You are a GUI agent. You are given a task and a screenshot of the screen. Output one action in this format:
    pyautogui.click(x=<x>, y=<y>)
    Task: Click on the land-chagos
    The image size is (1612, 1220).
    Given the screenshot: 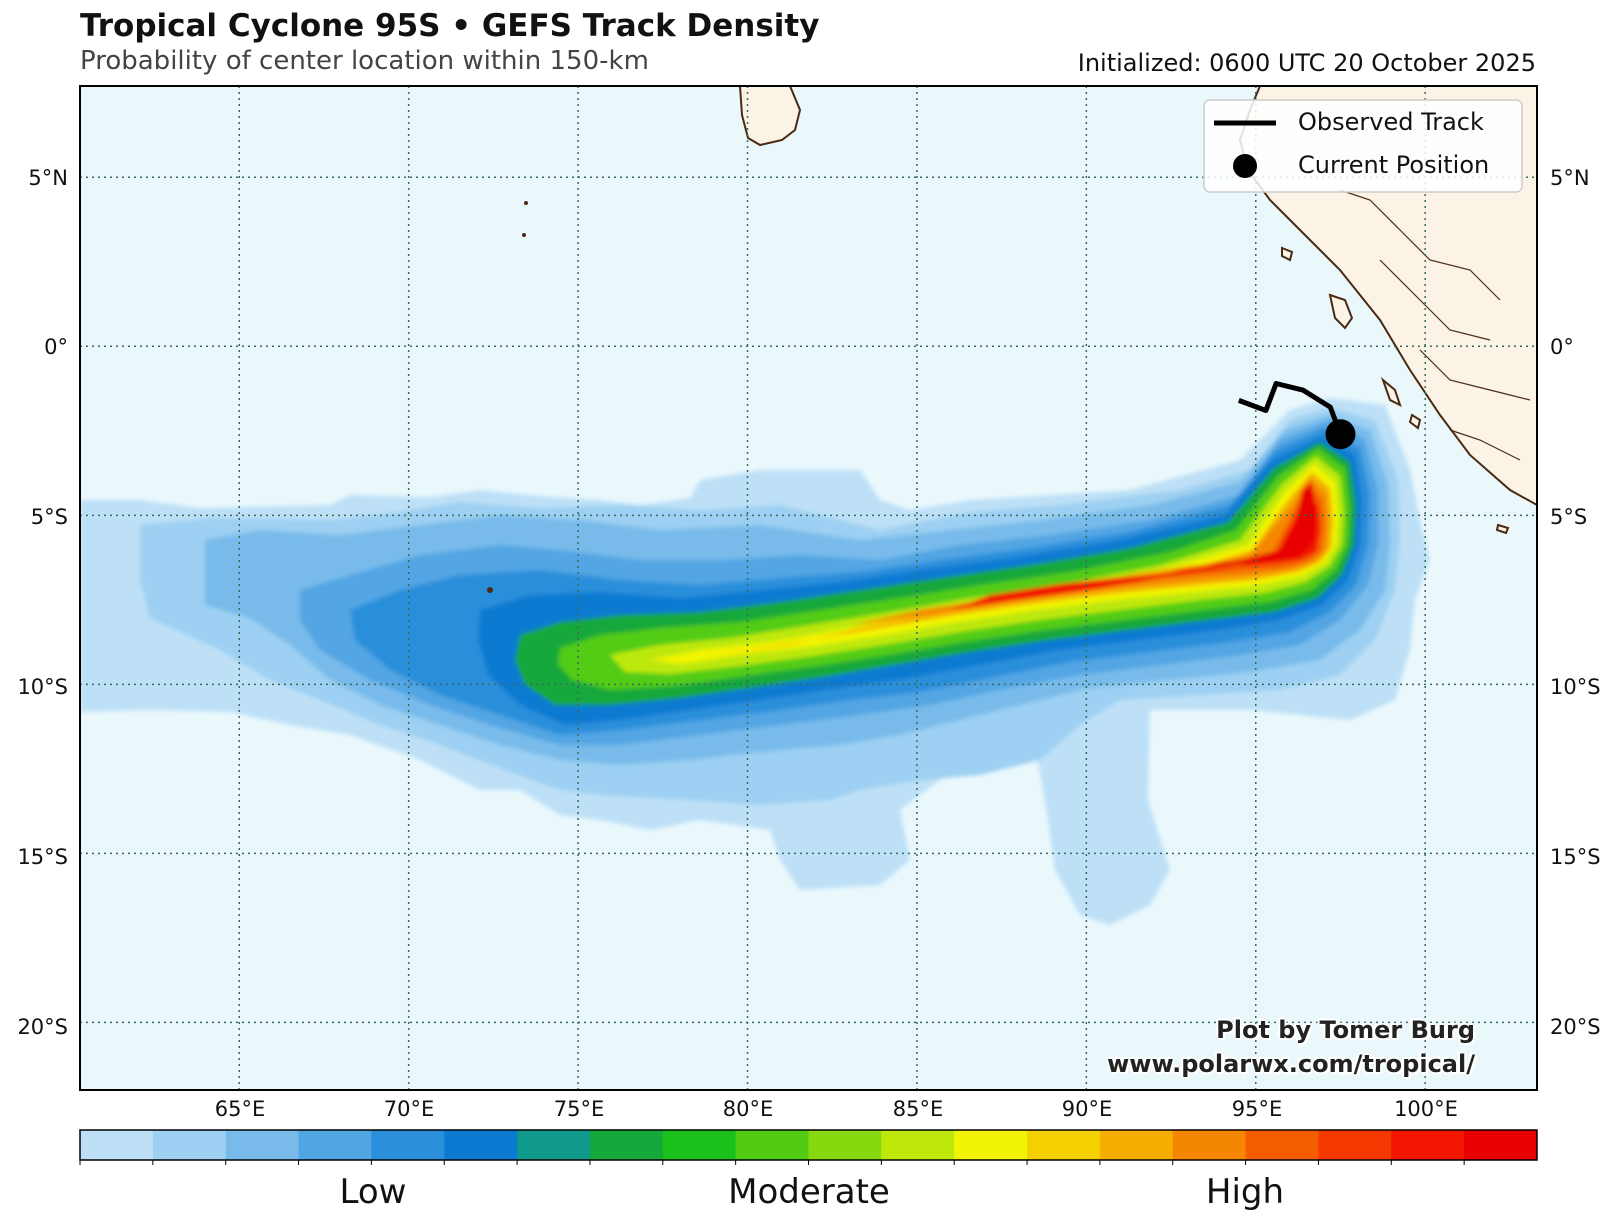 What is the action you would take?
    pyautogui.click(x=490, y=590)
    